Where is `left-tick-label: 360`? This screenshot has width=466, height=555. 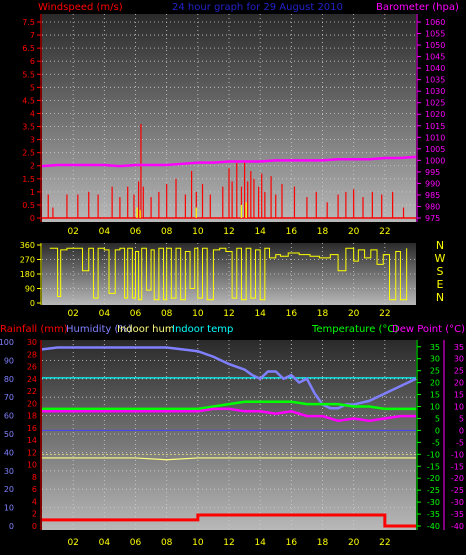
left-tick-label: 360 is located at coordinates (27, 245).